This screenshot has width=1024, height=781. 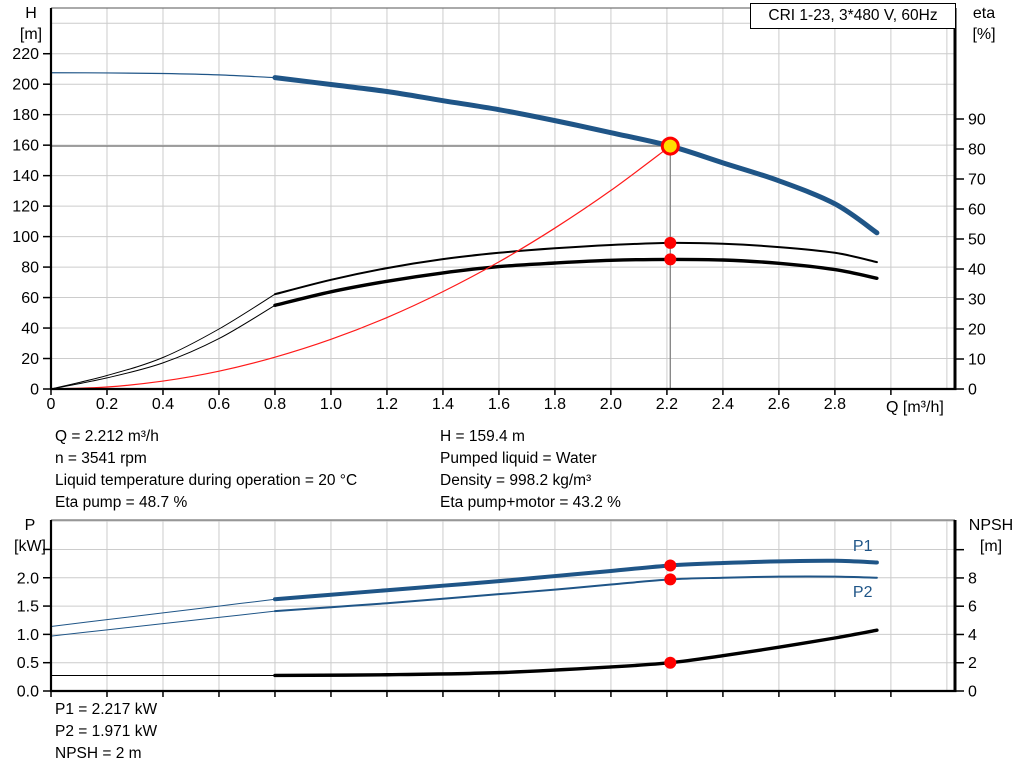 What do you see at coordinates (555, 404) in the screenshot?
I see `x-tick-label: 1.8` at bounding box center [555, 404].